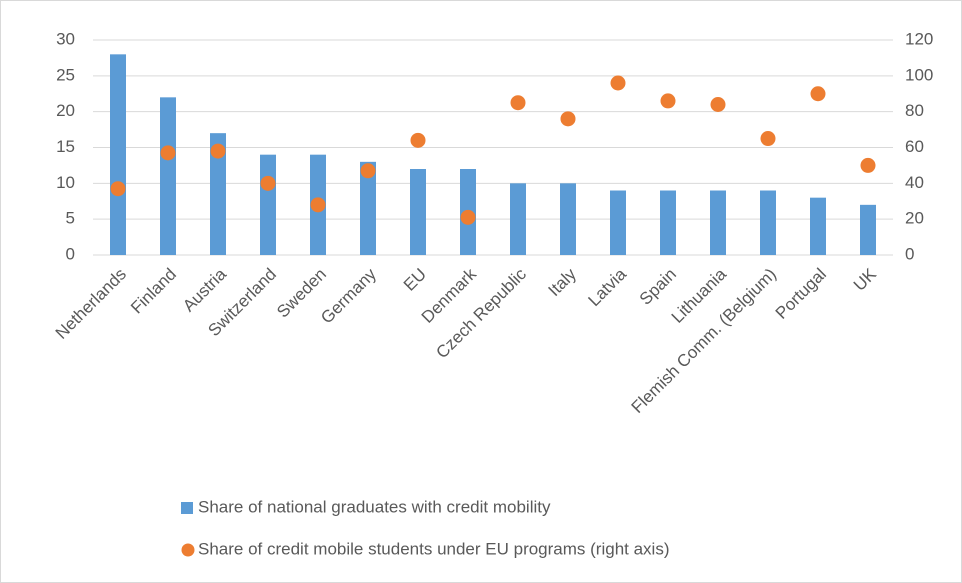 This screenshot has width=962, height=583. I want to click on y2-tick-label: 120, so click(919, 38).